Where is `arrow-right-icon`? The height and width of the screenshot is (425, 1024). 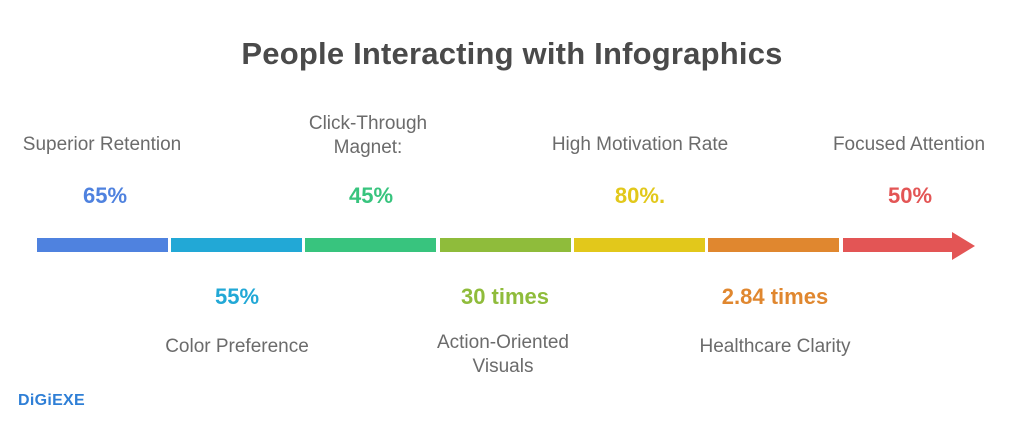
arrow-right-icon is located at coordinates (963, 246).